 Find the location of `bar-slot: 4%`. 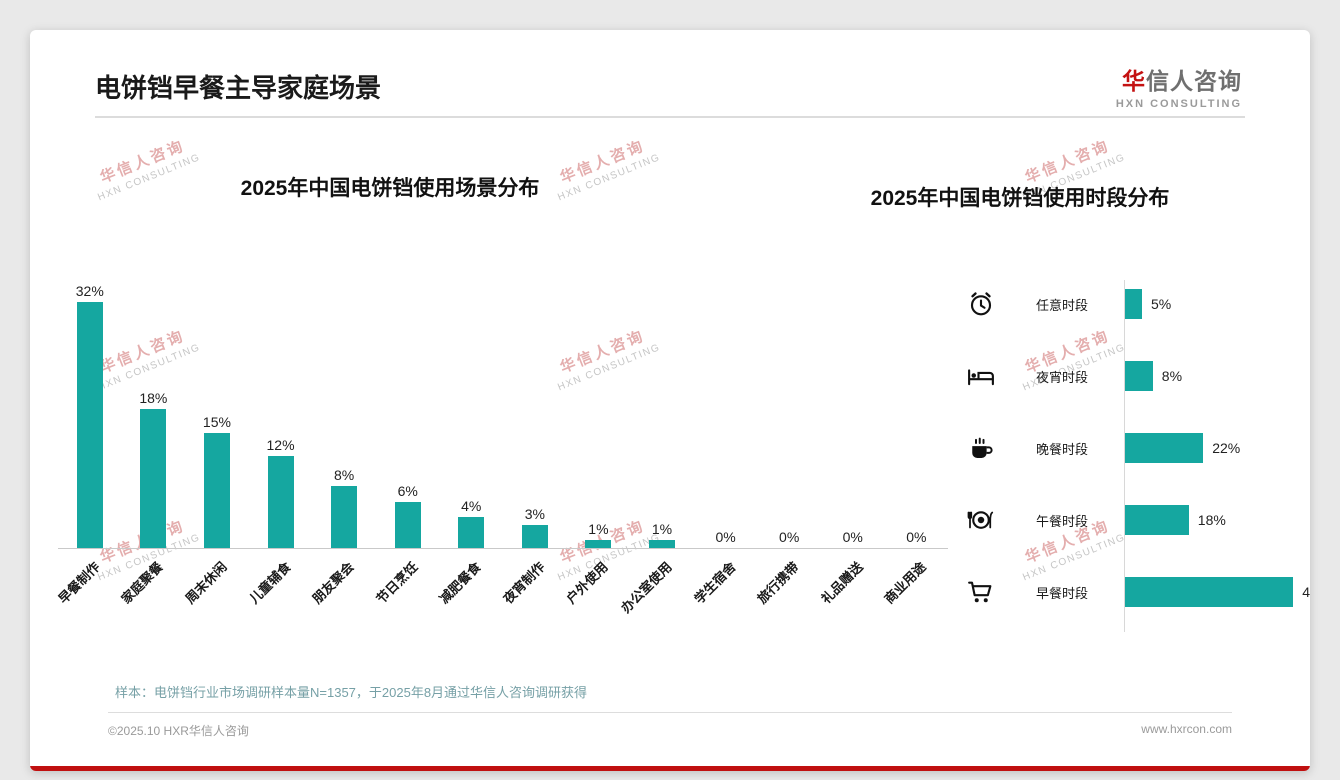

bar-slot: 4% is located at coordinates (471, 523).